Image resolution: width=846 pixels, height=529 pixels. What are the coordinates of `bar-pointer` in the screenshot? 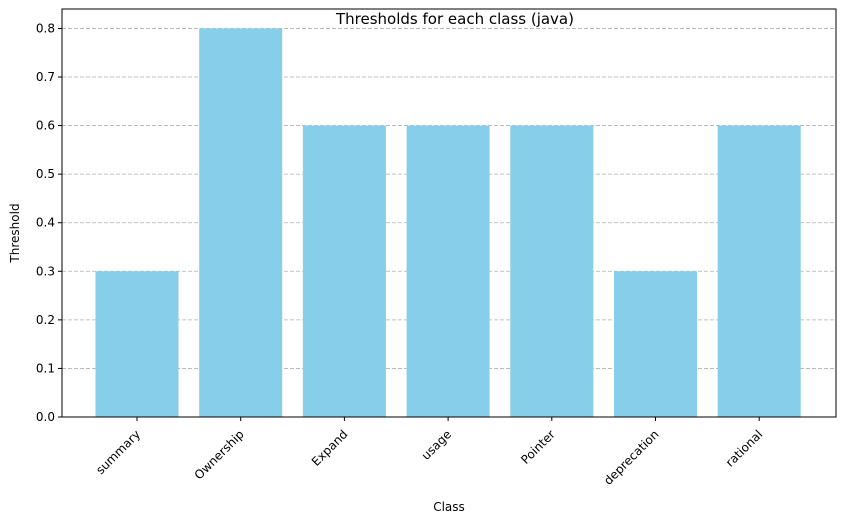 It's located at (552, 271).